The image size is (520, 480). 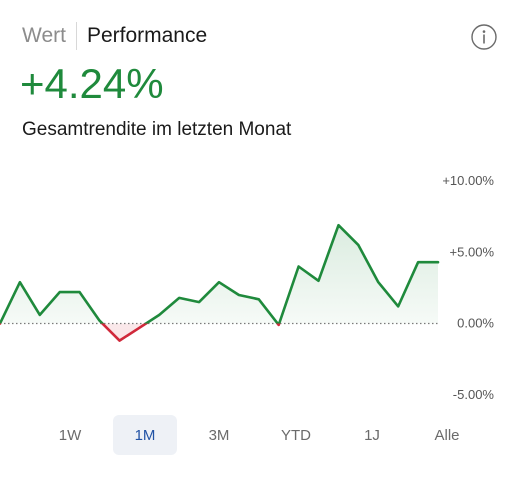 What do you see at coordinates (474, 394) in the screenshot?
I see `y-tick-label: -5.00%` at bounding box center [474, 394].